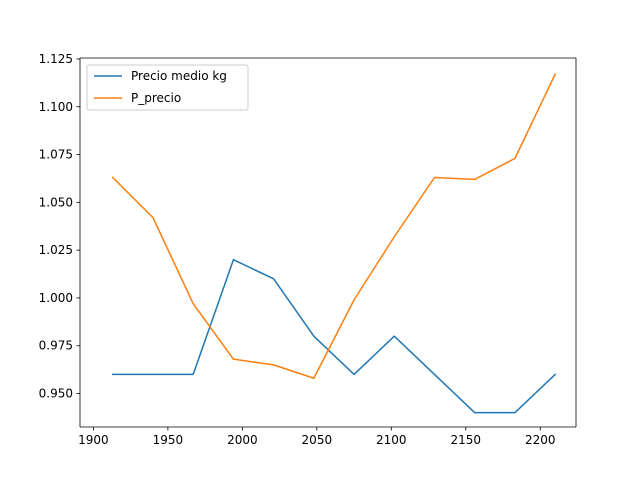 The width and height of the screenshot is (640, 480). Describe the element at coordinates (391, 440) in the screenshot. I see `x-tick-label: 2100` at that location.